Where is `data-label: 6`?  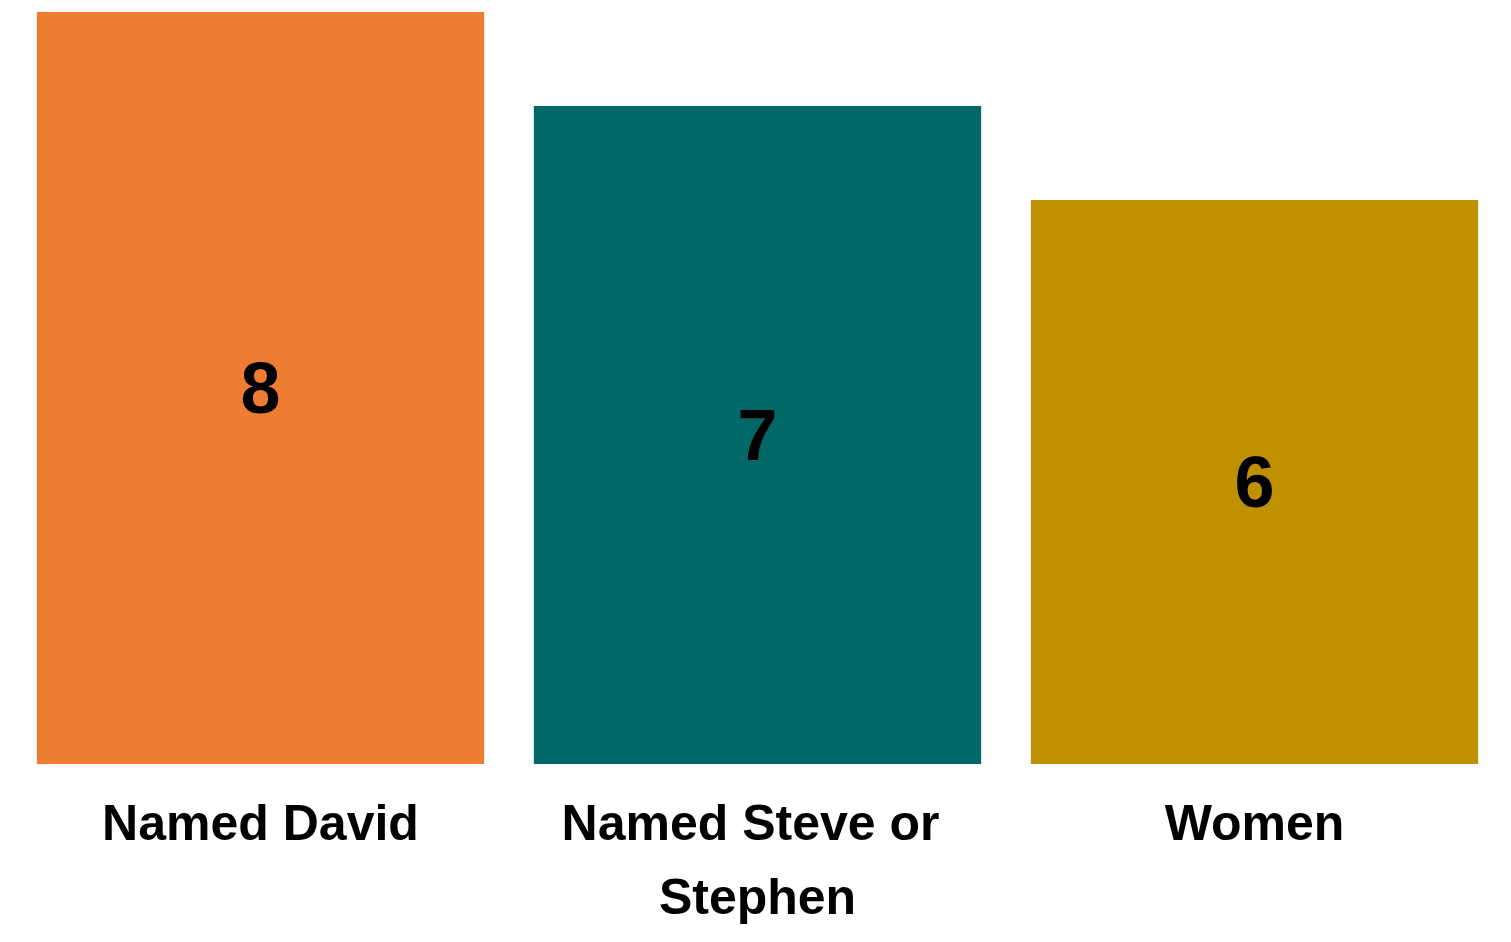 data-label: 6 is located at coordinates (1254, 482).